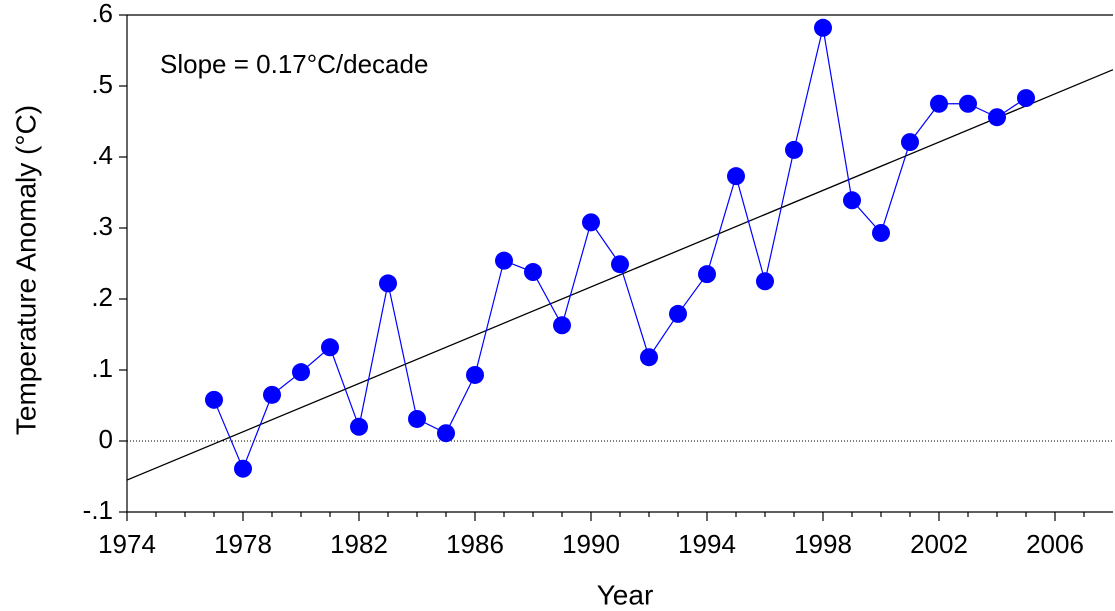 This screenshot has width=1115, height=611. What do you see at coordinates (294, 64) in the screenshot?
I see `annotation: Slope = 0.17°C/decade` at bounding box center [294, 64].